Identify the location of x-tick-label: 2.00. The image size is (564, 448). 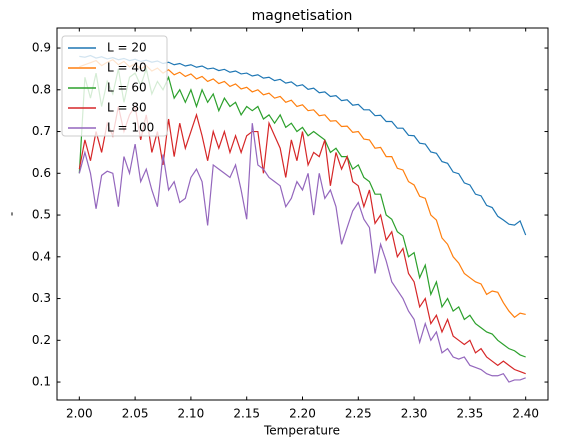
(79, 414).